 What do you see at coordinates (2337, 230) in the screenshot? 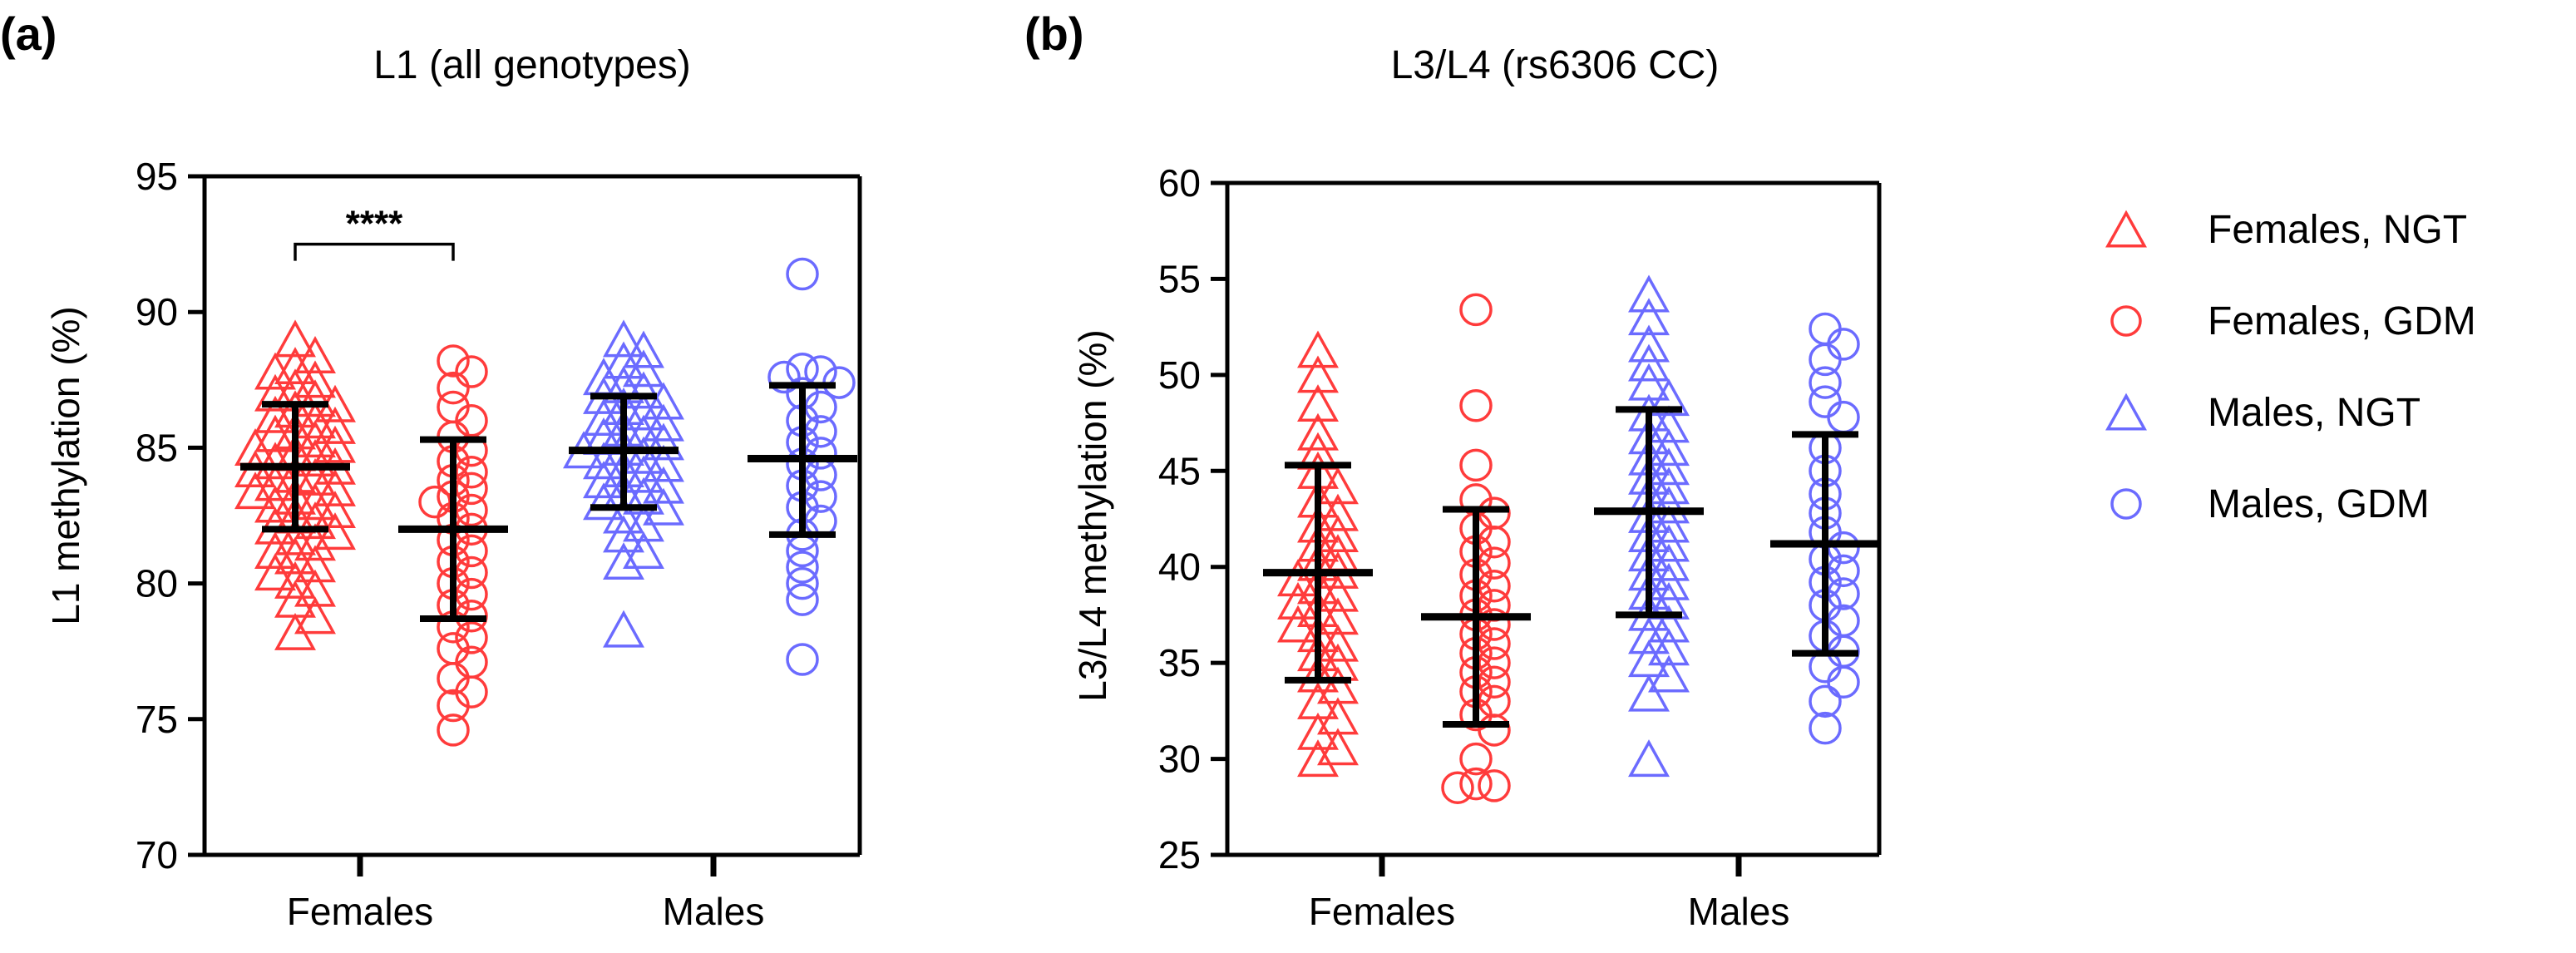
I see `legend-label-females-ngt: Females, NGT` at bounding box center [2337, 230].